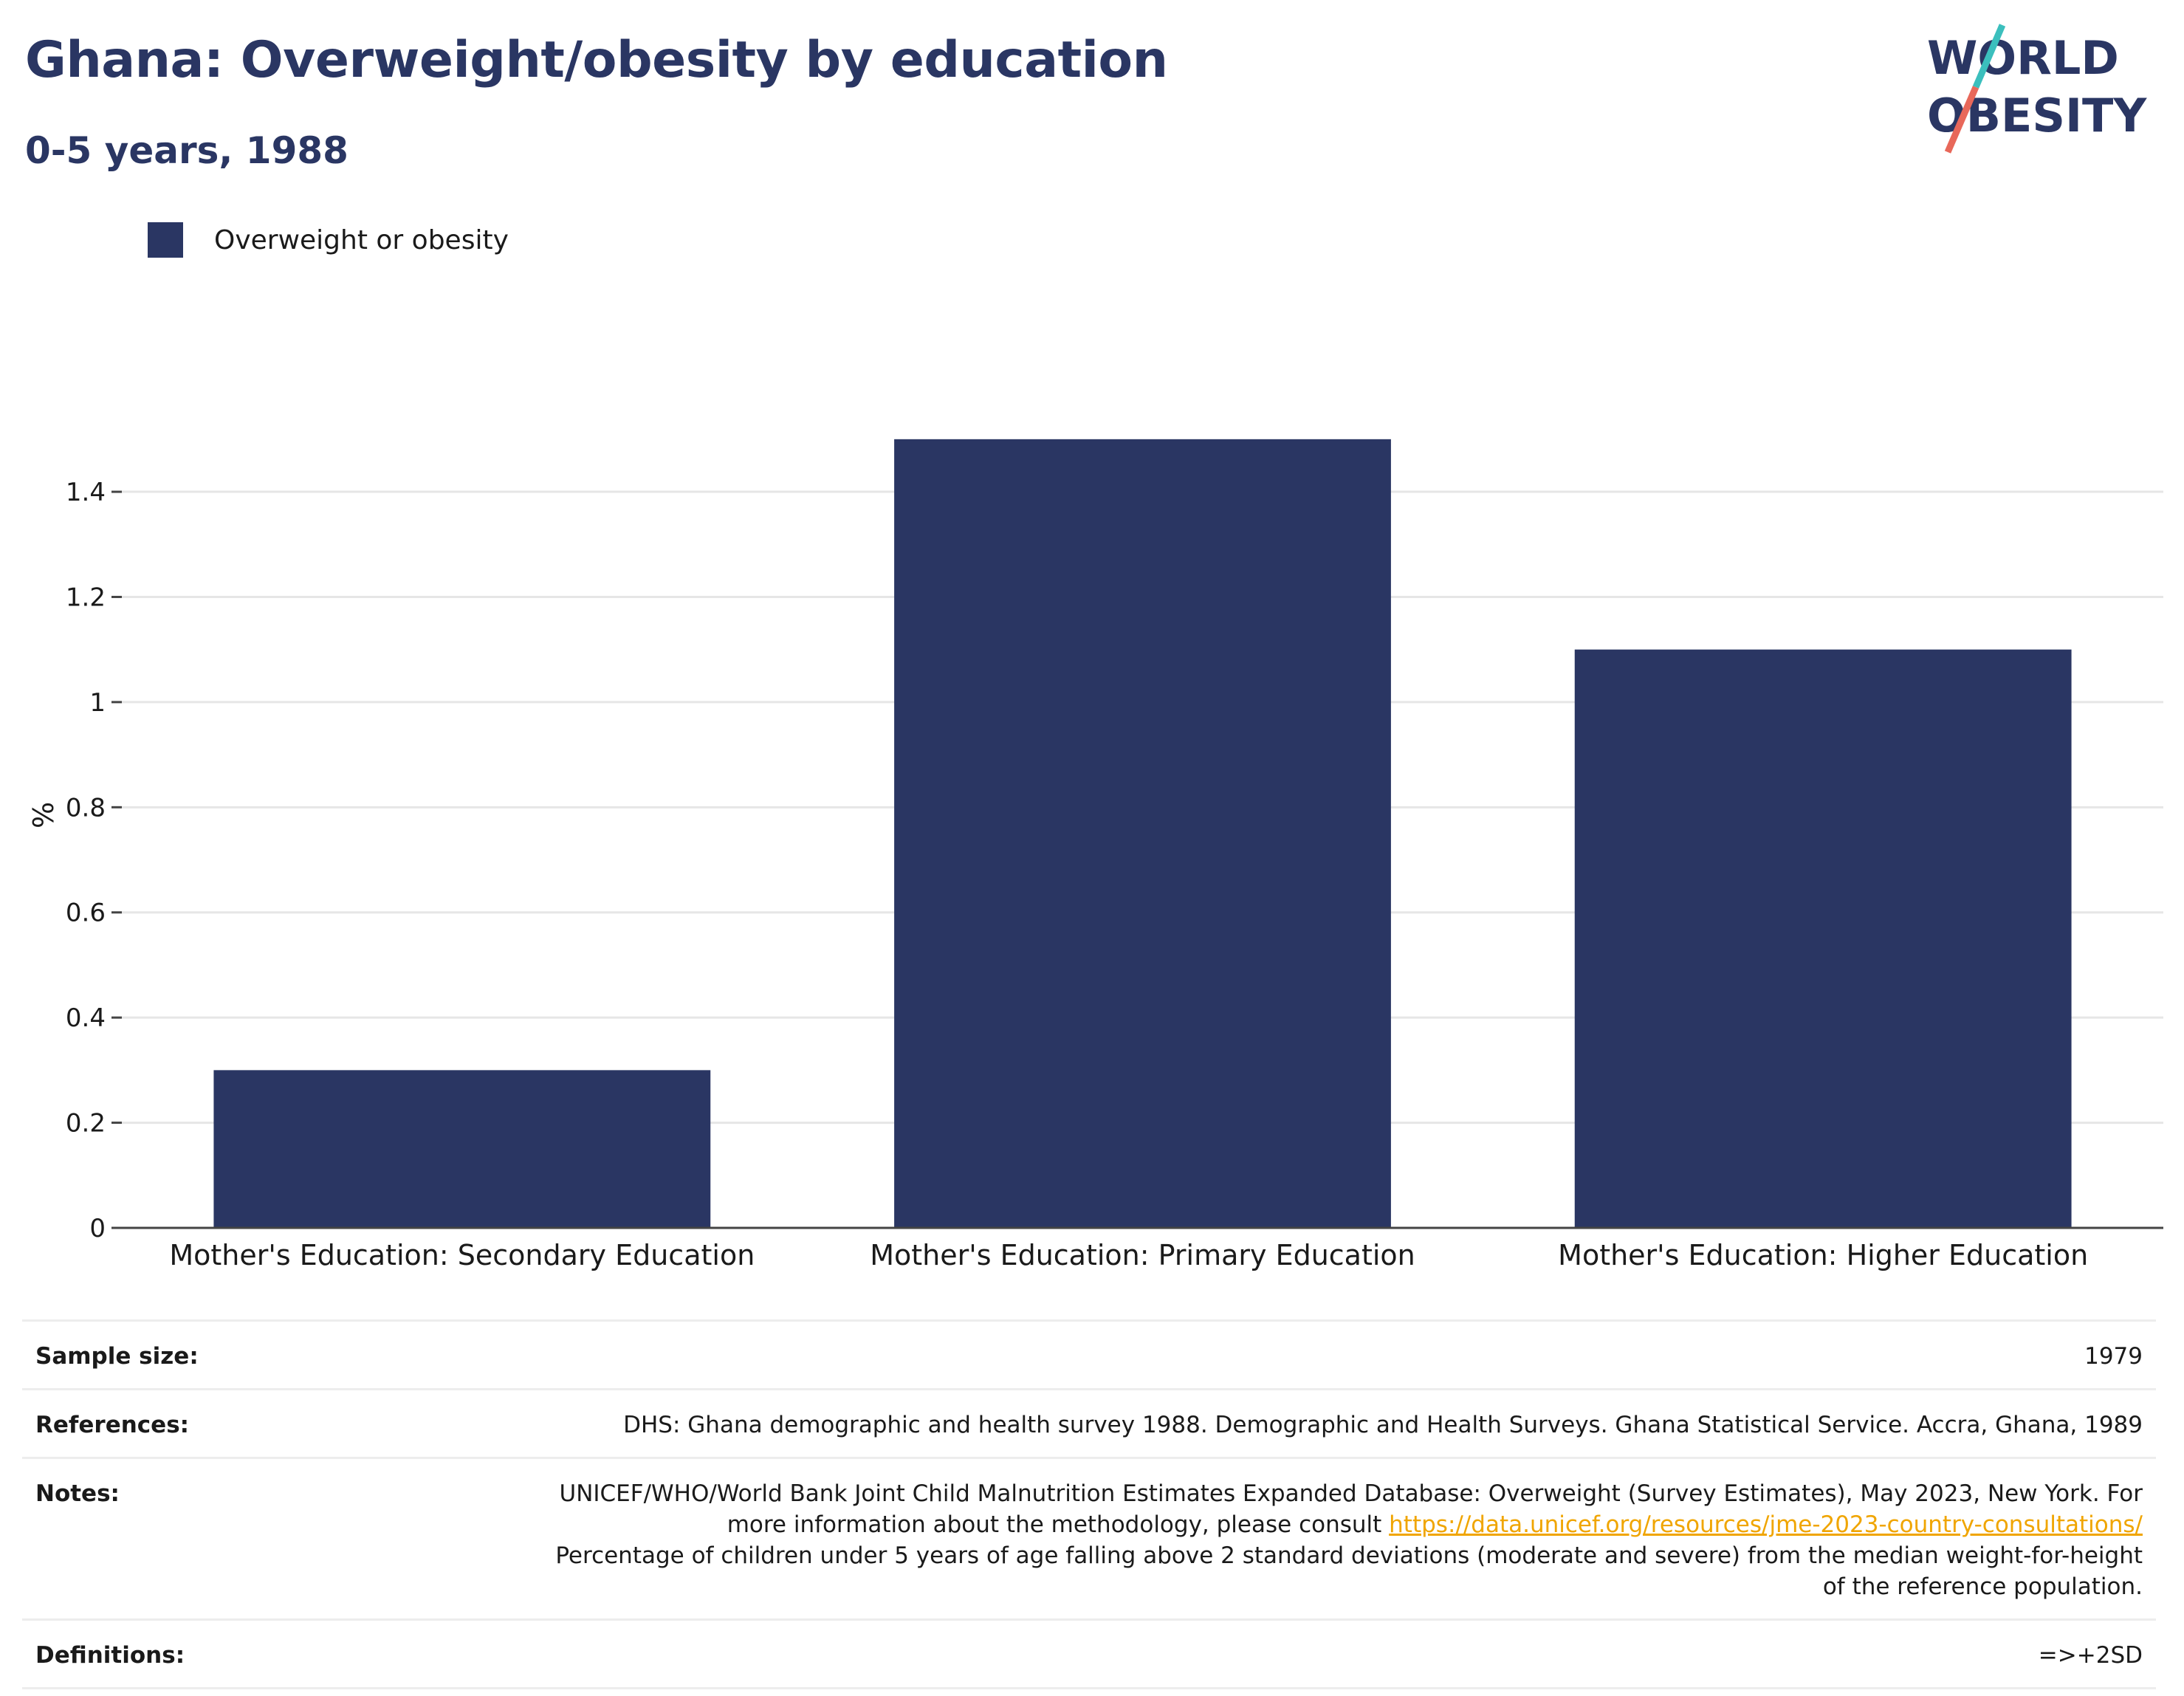 This screenshot has width=2184, height=1696. I want to click on y-tick-label: 0.8, so click(86, 808).